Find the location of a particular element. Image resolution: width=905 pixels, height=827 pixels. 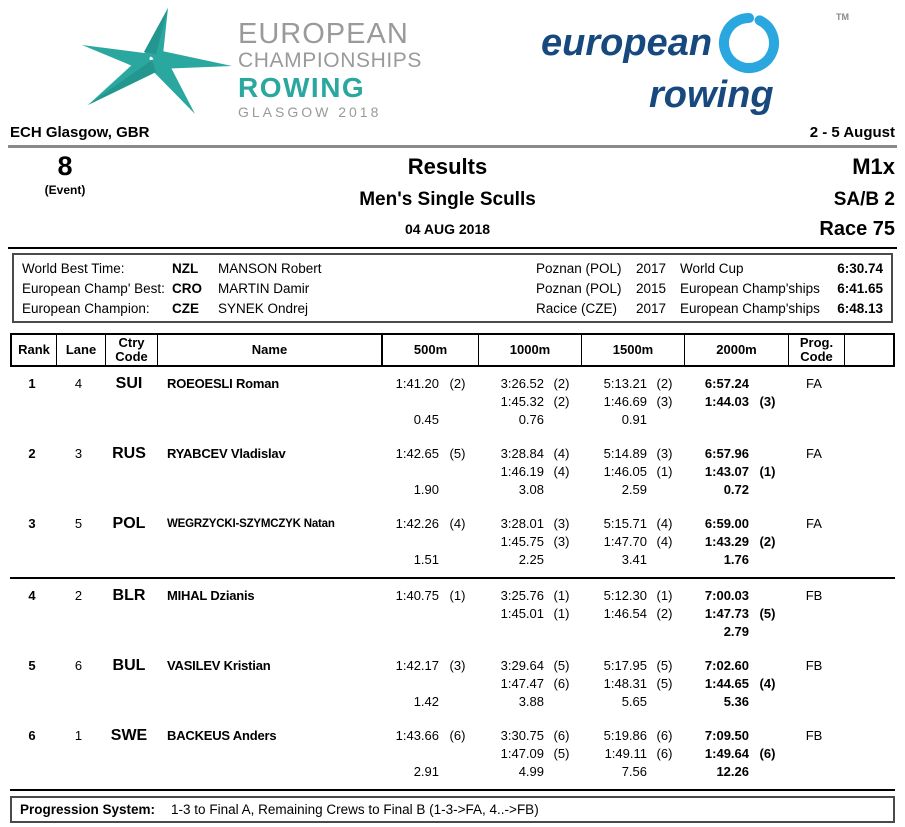

country-code: SUI is located at coordinates (129, 383).